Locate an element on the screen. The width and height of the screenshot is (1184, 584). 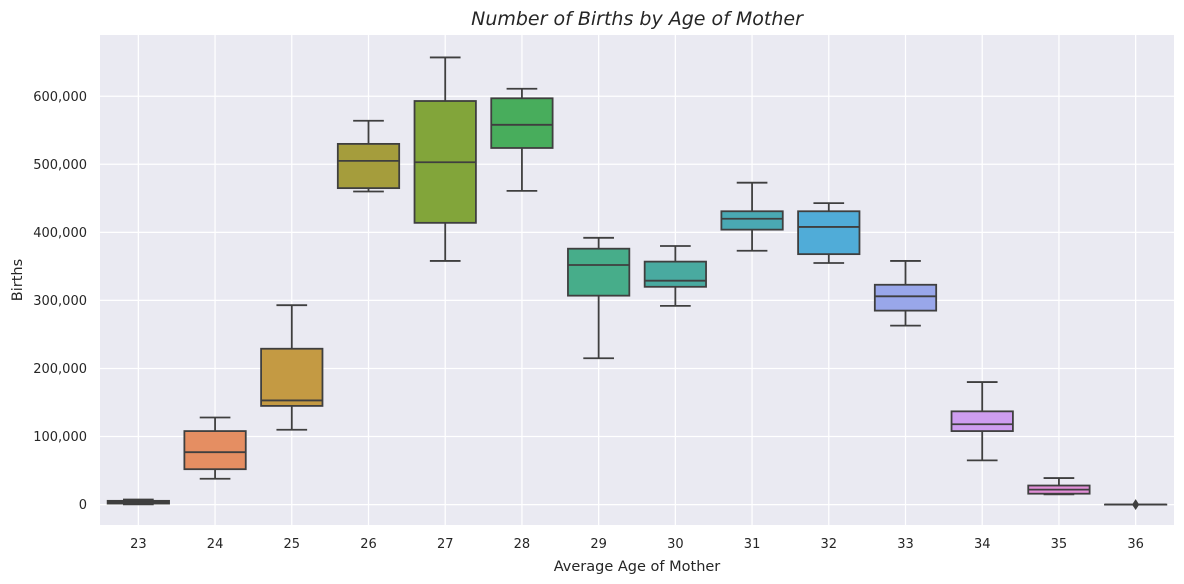
outlier-marker is located at coordinates (1136, 504).